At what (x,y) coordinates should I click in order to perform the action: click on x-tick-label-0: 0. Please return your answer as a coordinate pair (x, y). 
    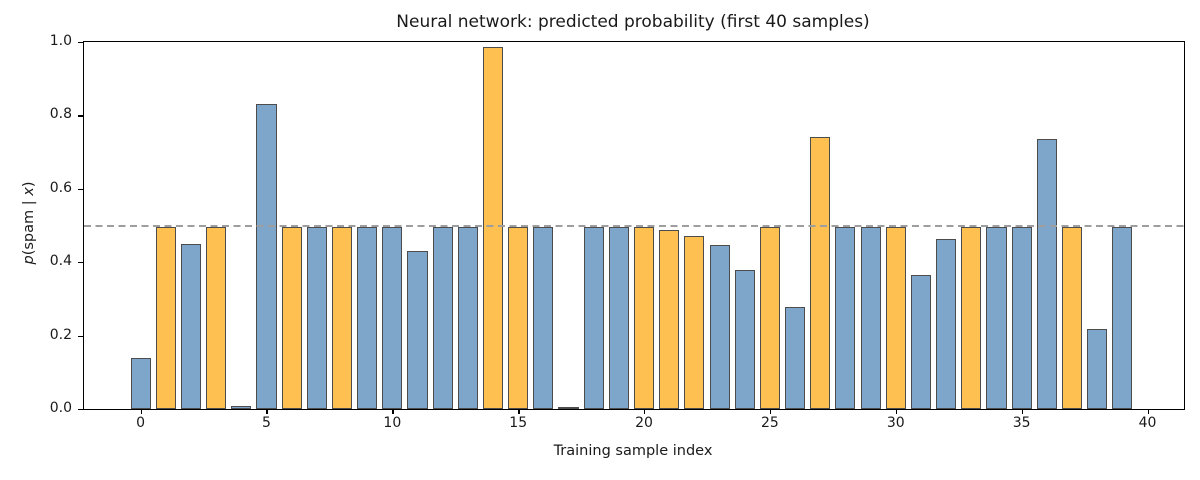
    Looking at the image, I should click on (141, 423).